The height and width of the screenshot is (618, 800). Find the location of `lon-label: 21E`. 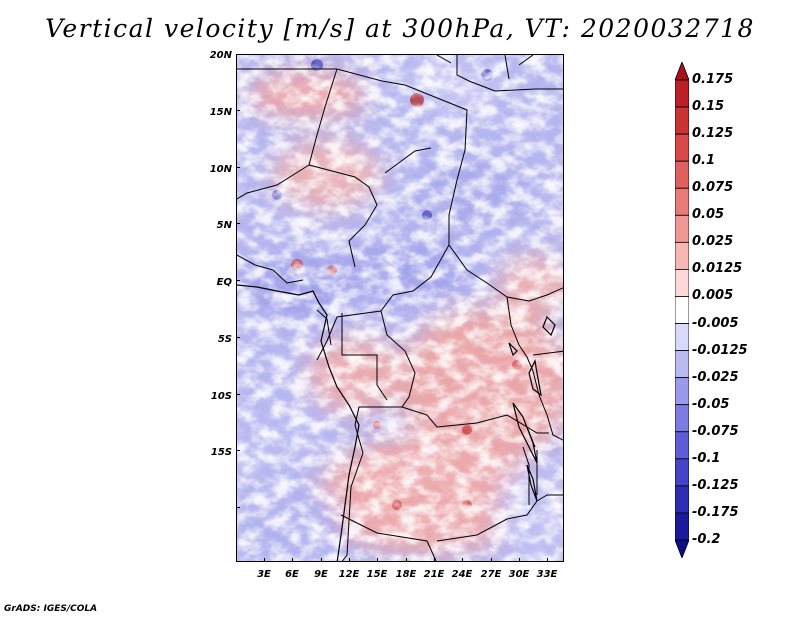

lon-label: 21E is located at coordinates (434, 574).